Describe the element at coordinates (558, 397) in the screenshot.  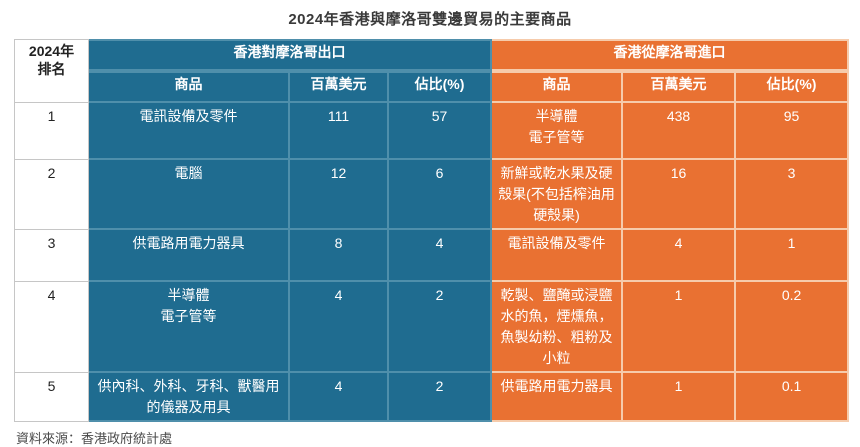
I see `import-product-cell: 供電路用電力器具` at that location.